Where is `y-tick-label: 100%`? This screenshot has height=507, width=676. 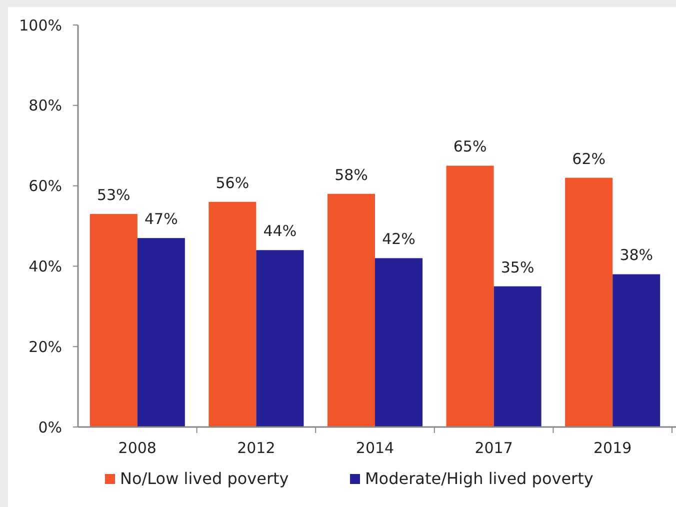 y-tick-label: 100% is located at coordinates (40, 25).